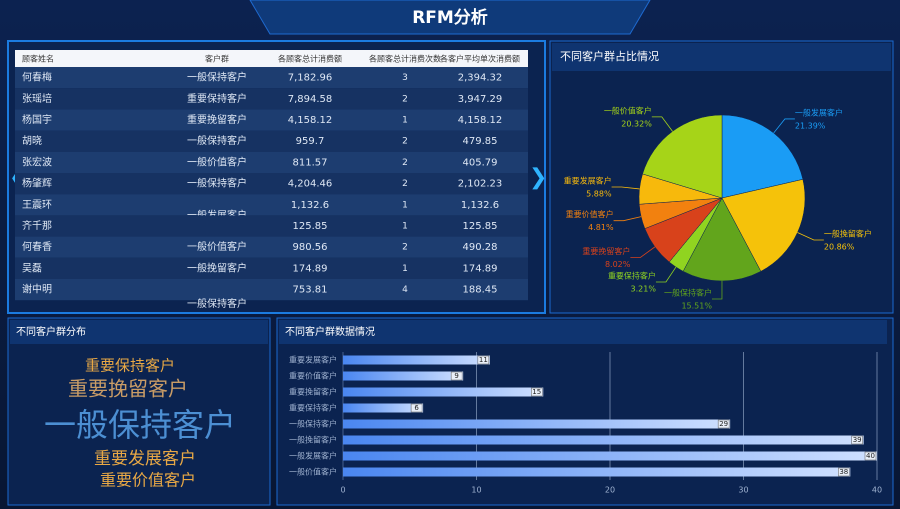 The width and height of the screenshot is (900, 509). I want to click on y-tick-label: 重要保持客户, so click(313, 408).